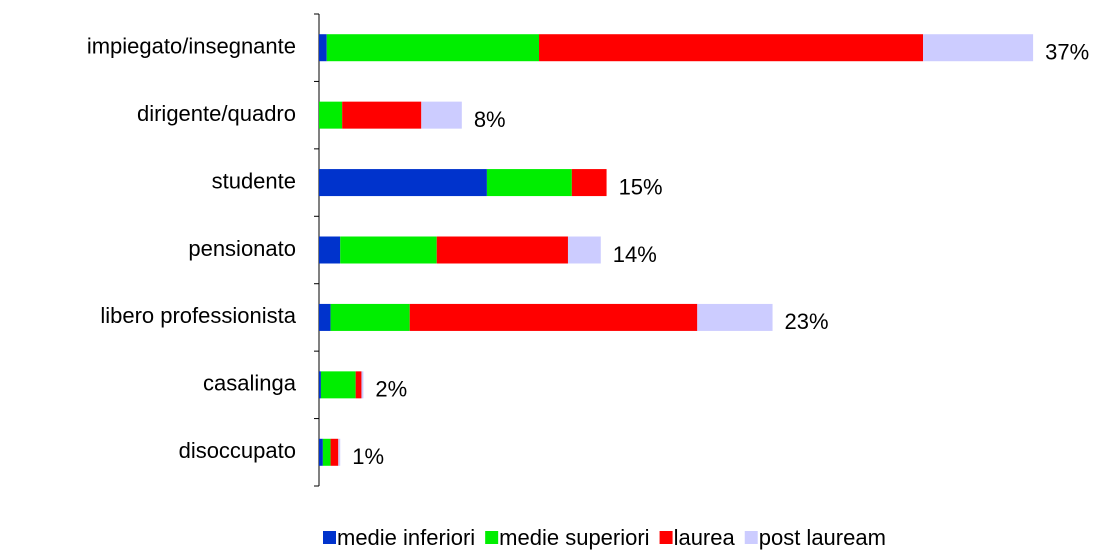  I want to click on category-label: casalinga, so click(250, 383).